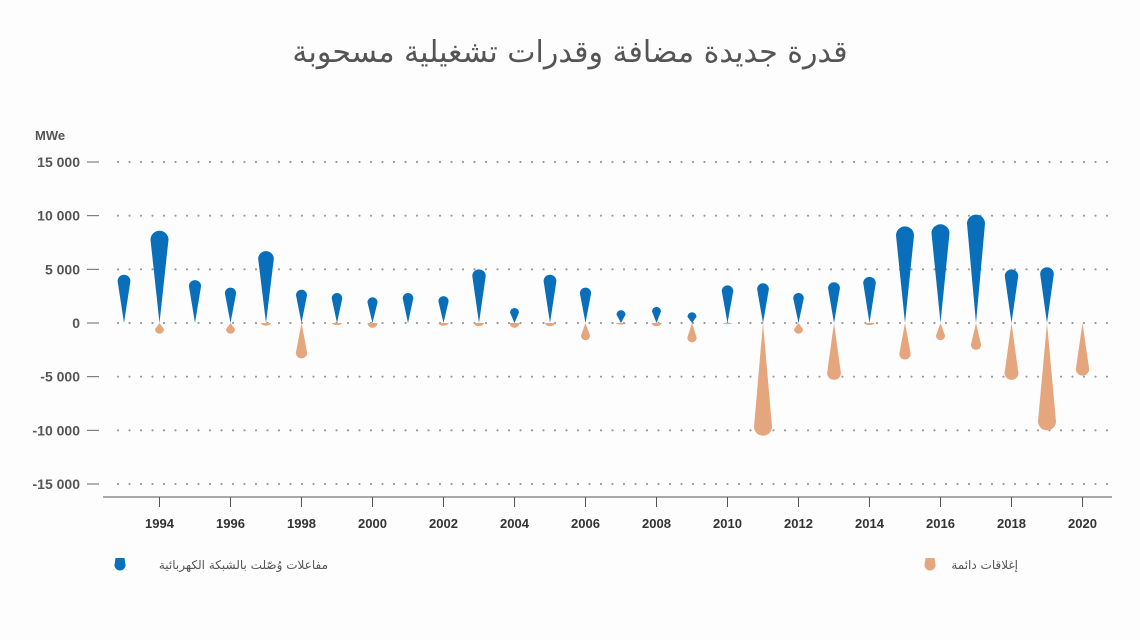 This screenshot has width=1140, height=640. I want to click on x-tick-label: 2000, so click(372, 523).